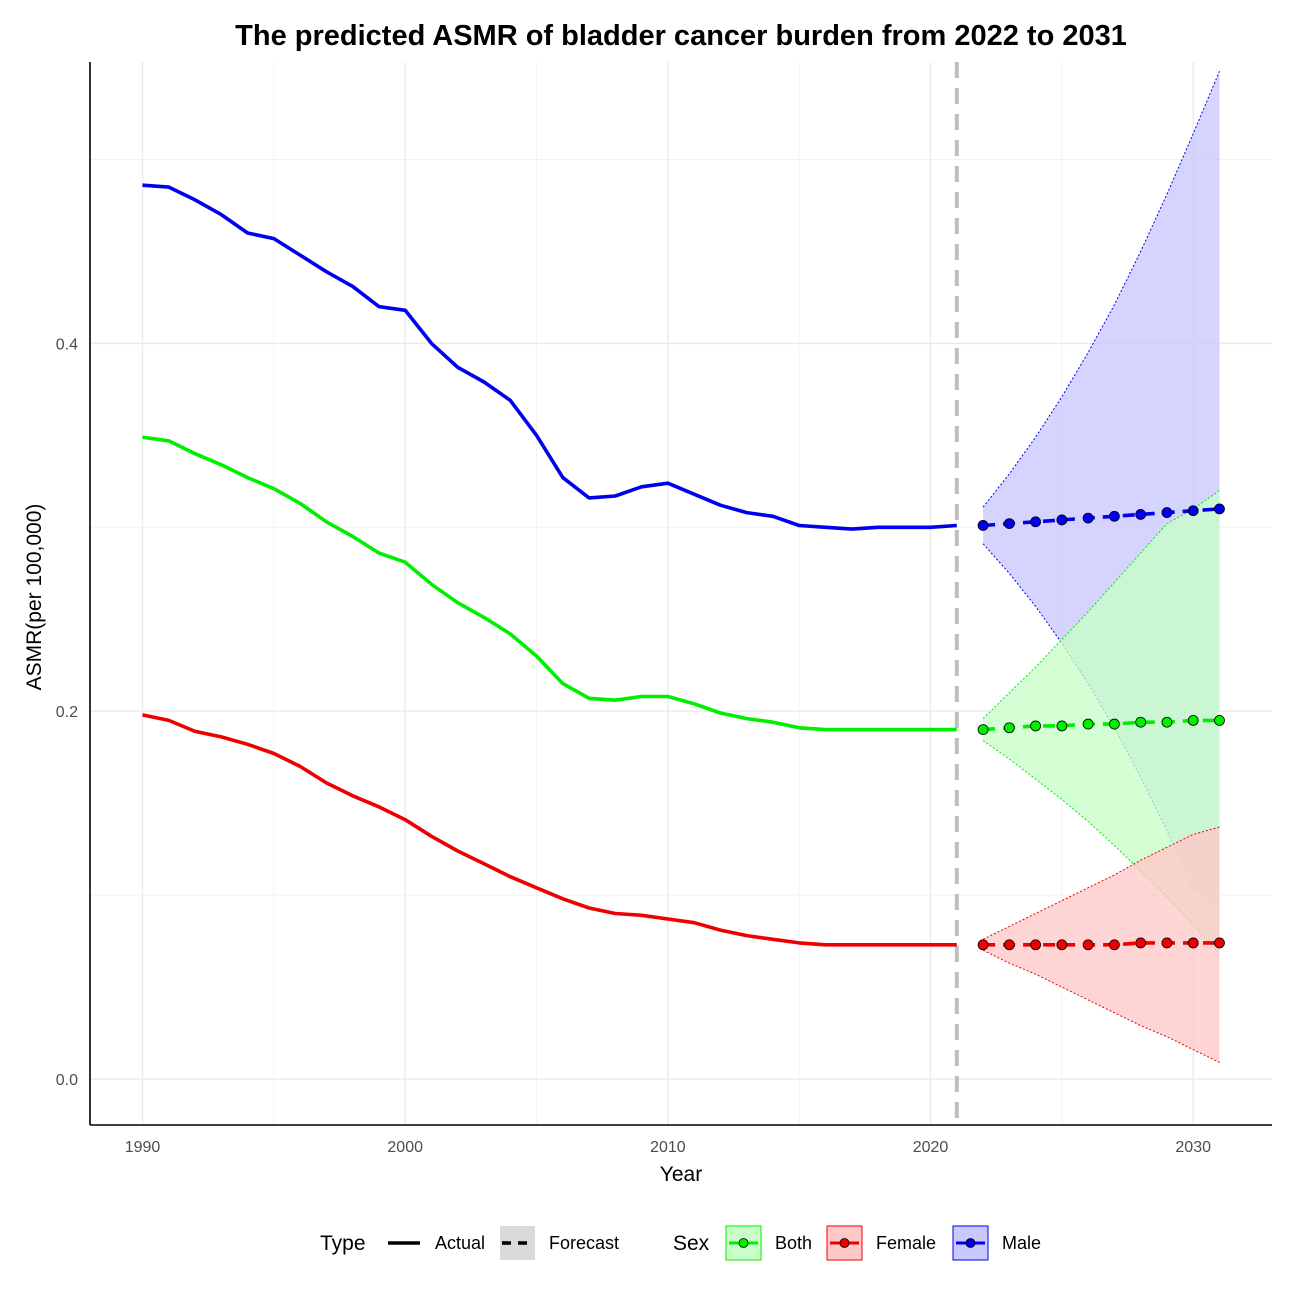 This screenshot has height=1295, width=1295. I want to click on legend-label-both: Both, so click(793, 1243).